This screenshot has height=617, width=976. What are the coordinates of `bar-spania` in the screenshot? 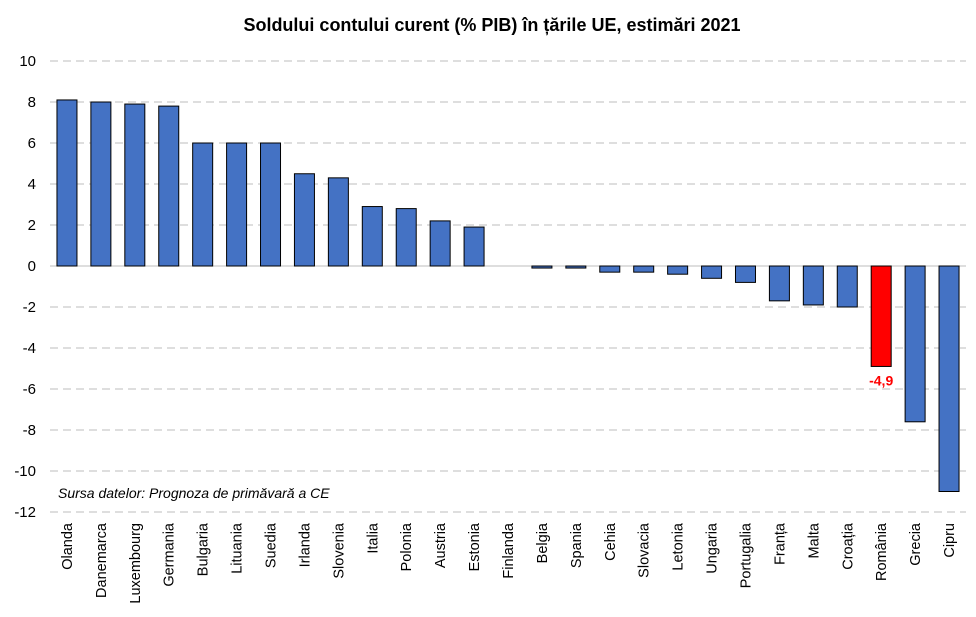 It's located at (576, 267).